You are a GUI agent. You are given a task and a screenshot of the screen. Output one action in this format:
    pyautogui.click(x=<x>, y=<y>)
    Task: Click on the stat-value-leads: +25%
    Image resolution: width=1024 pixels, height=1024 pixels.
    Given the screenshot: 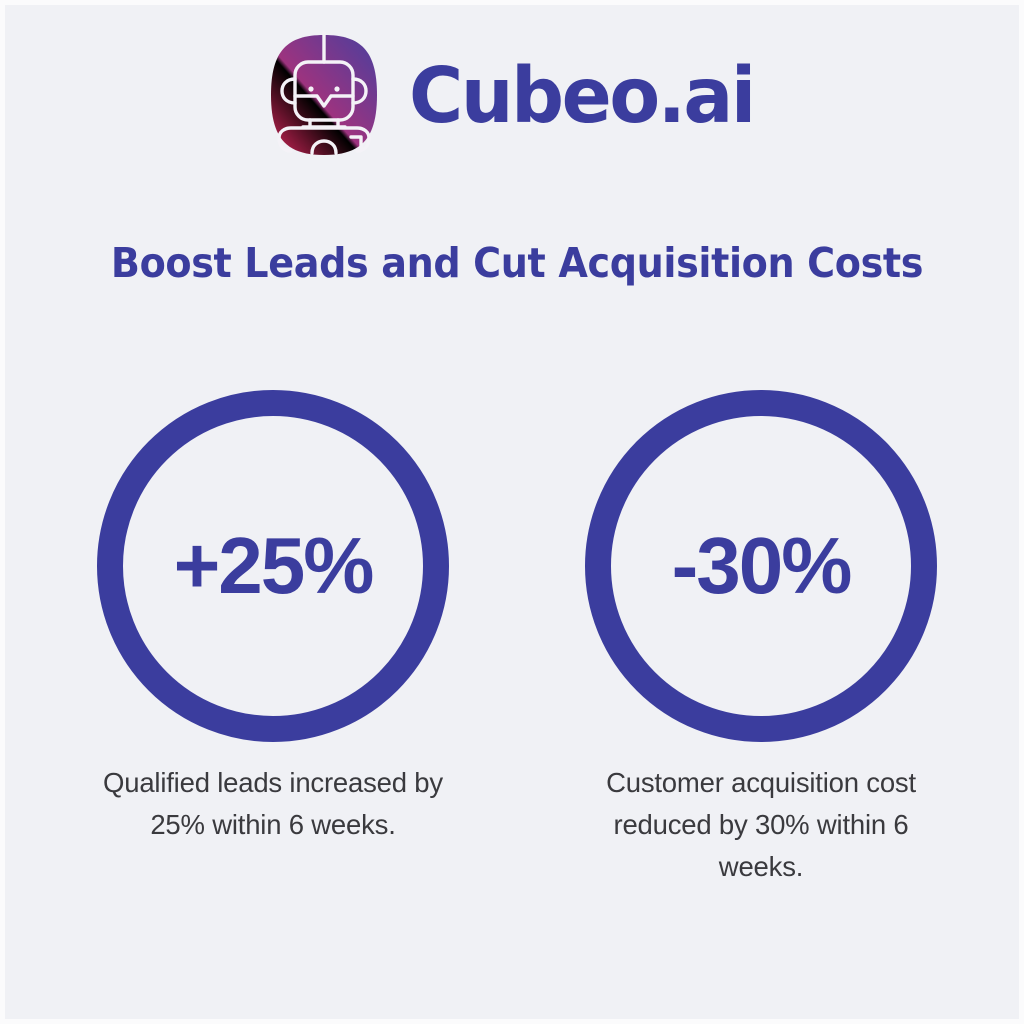 What is the action you would take?
    pyautogui.click(x=274, y=565)
    